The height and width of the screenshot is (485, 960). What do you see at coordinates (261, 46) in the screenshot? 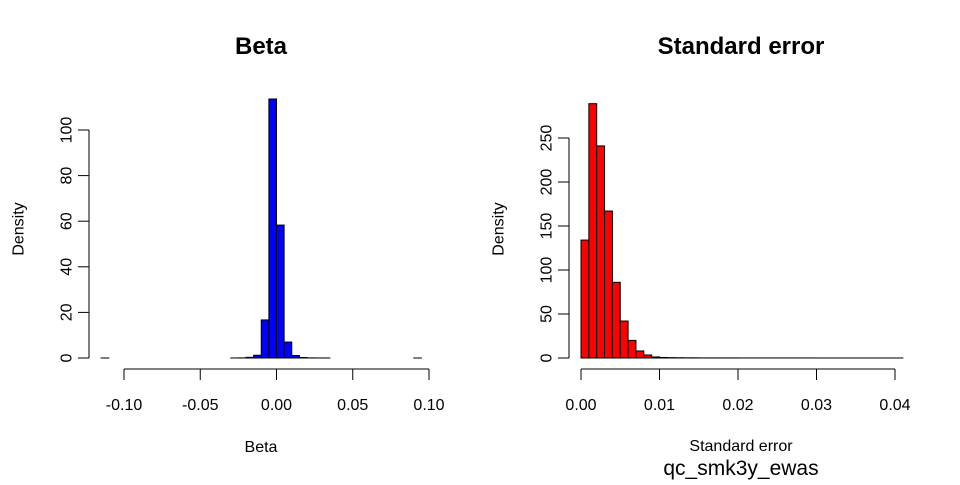
I see `beta-chart-title: Beta` at bounding box center [261, 46].